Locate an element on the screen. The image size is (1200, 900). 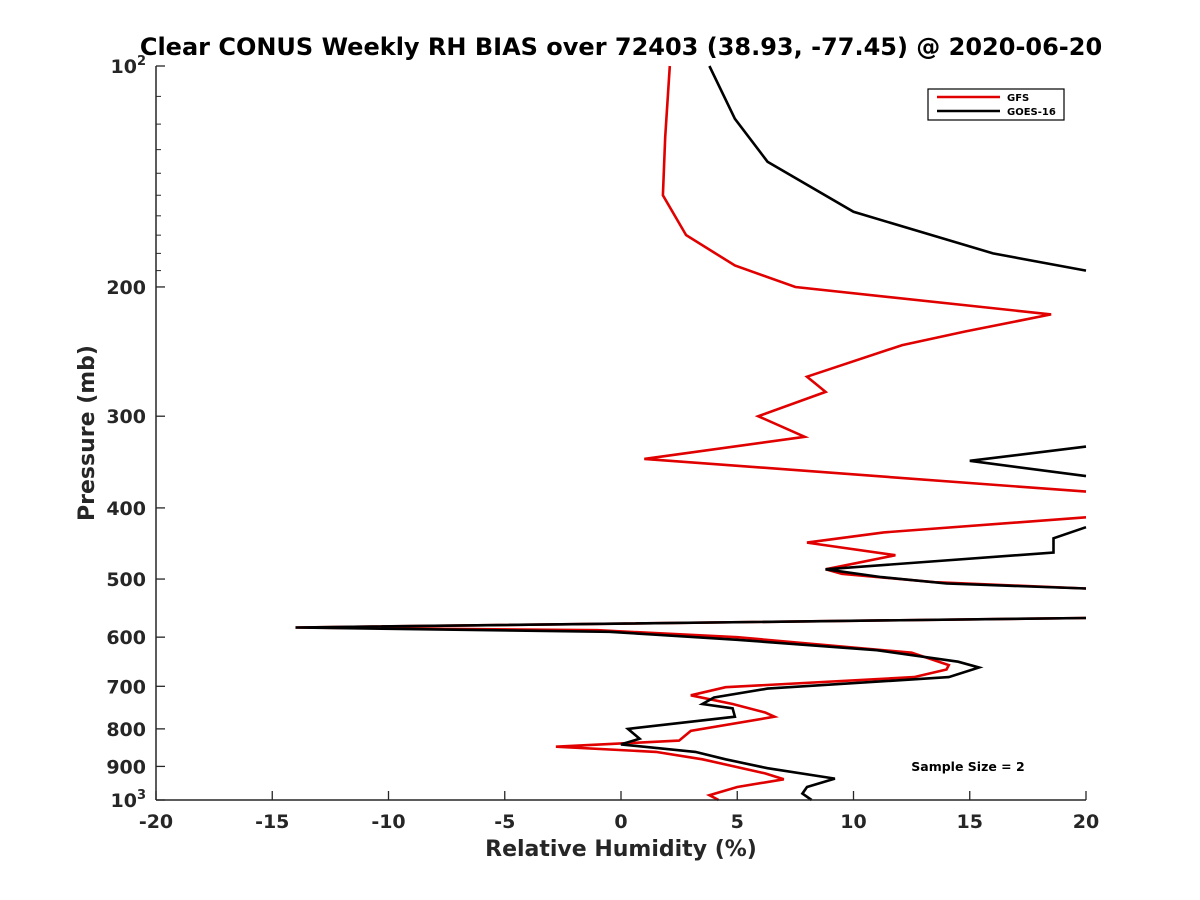
y-tick-label: 10² is located at coordinates (129, 66).